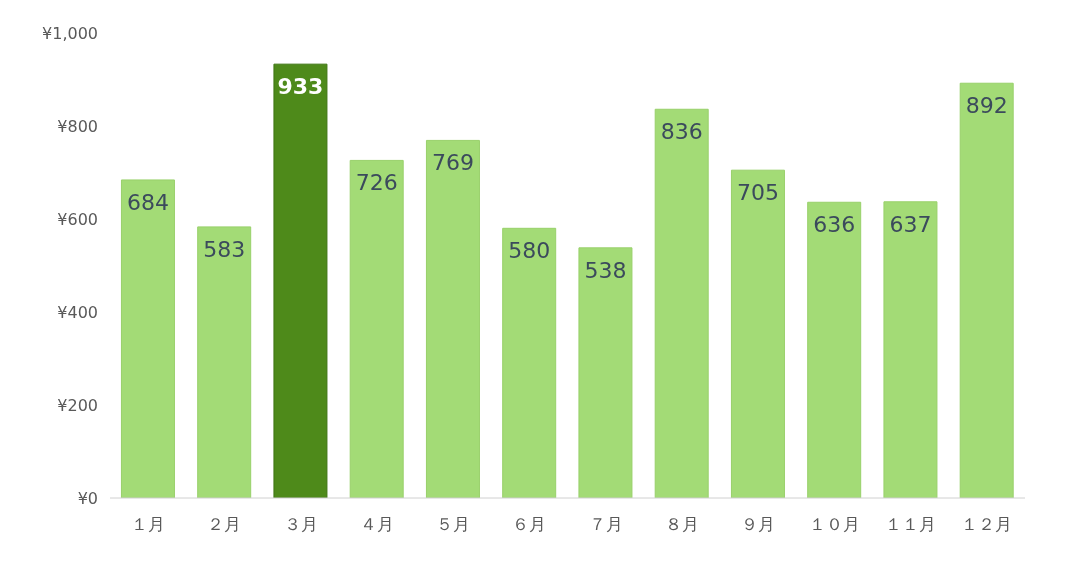  Describe the element at coordinates (77, 219) in the screenshot. I see `y-tick-label: ¥600` at that location.